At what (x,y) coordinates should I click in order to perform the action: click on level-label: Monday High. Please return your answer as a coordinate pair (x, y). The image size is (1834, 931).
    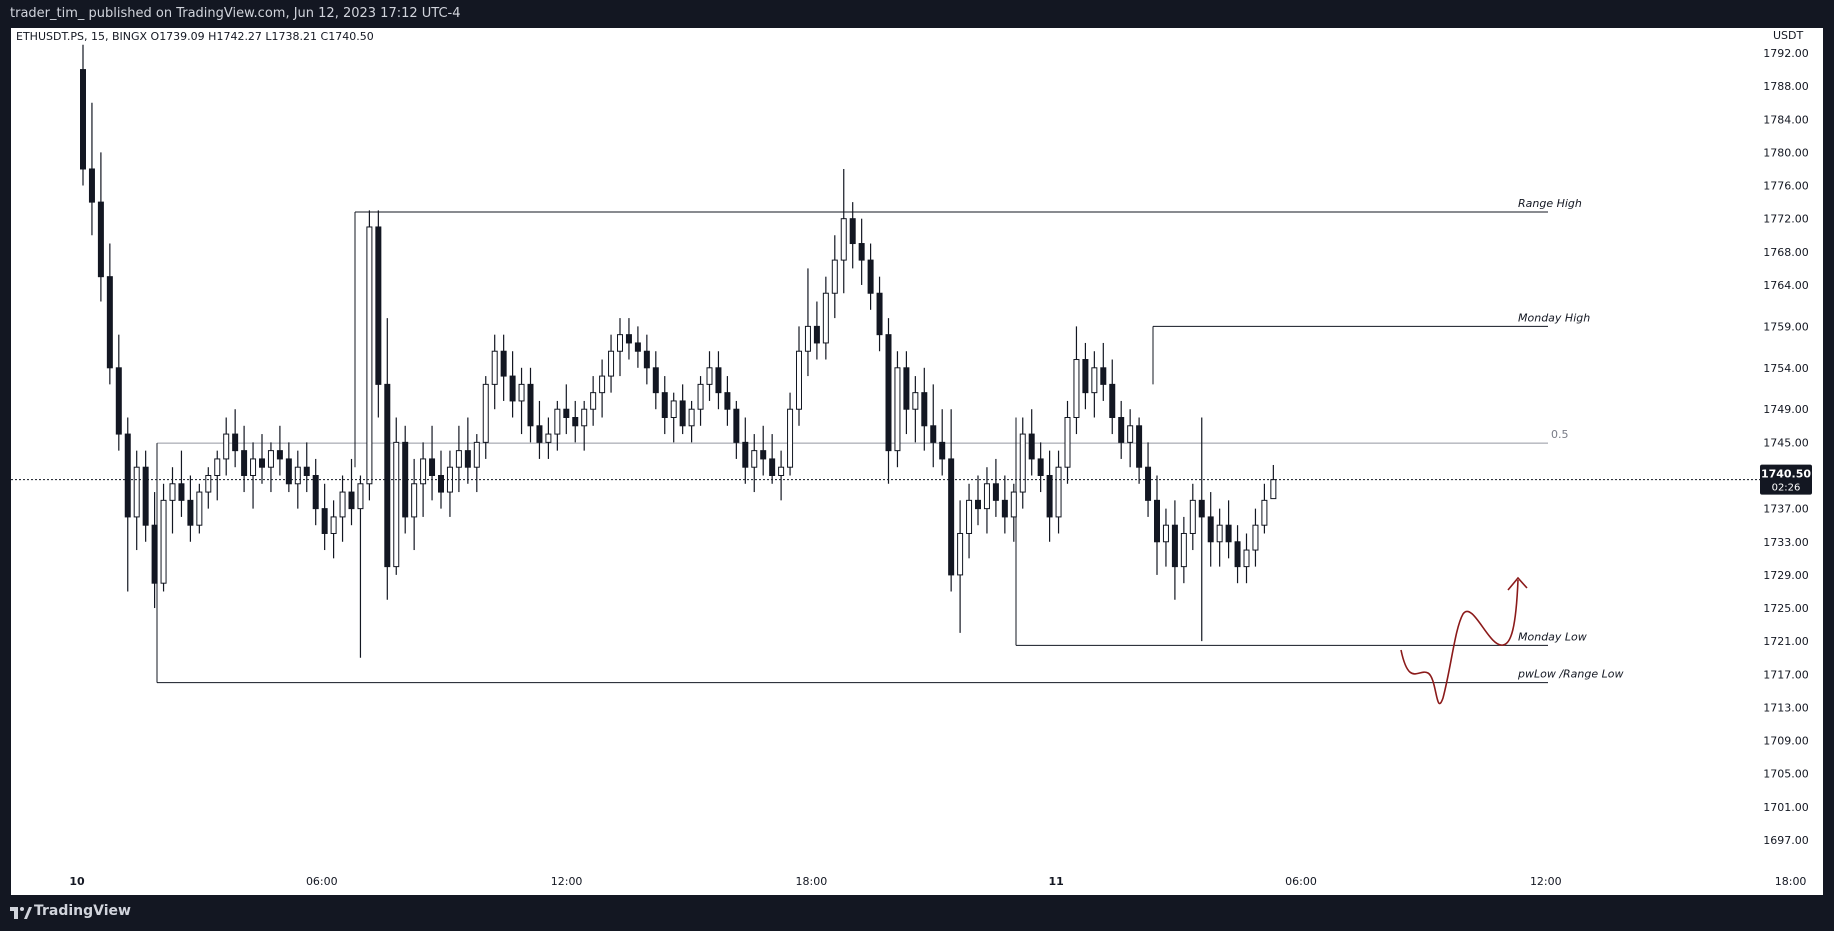
    Looking at the image, I should click on (1554, 317).